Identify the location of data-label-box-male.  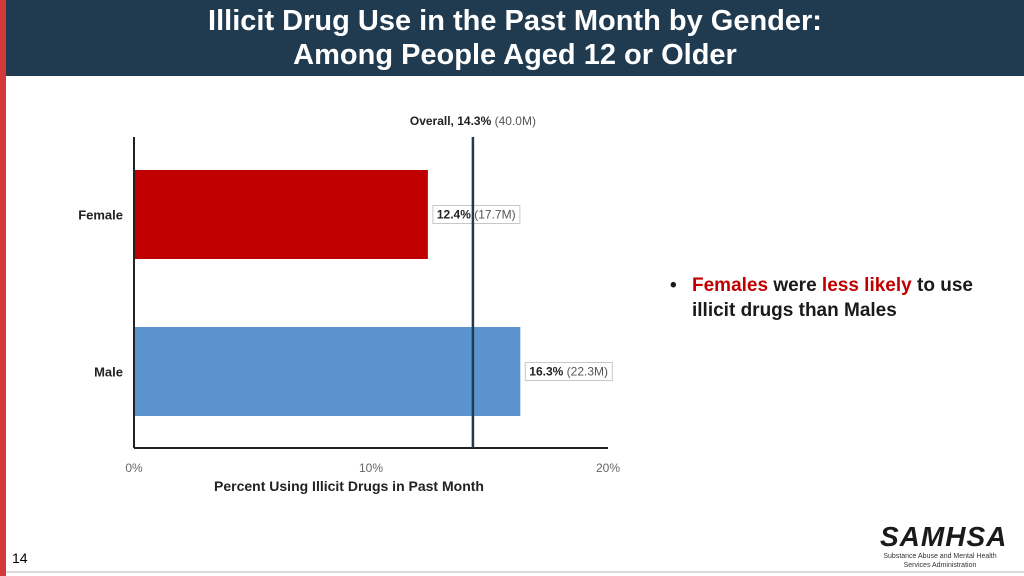
(568, 371).